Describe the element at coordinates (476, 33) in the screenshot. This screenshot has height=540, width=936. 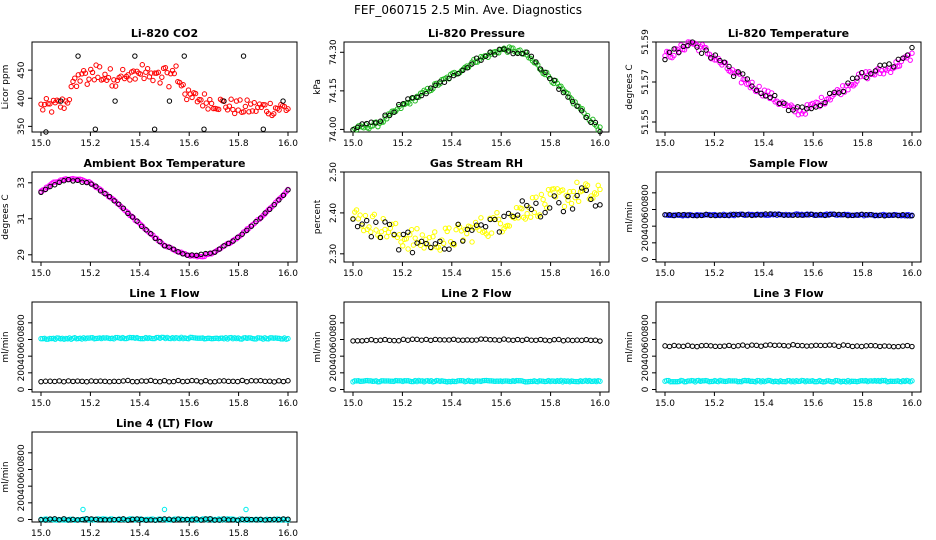
I see `chart-title: Li-820 Pressure` at that location.